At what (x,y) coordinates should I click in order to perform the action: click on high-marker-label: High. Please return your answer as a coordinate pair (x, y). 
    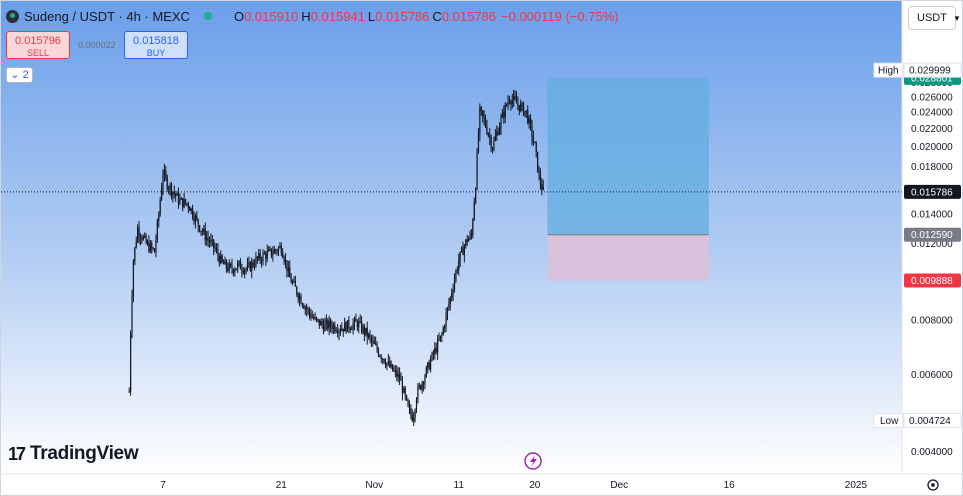
    Looking at the image, I should click on (888, 71).